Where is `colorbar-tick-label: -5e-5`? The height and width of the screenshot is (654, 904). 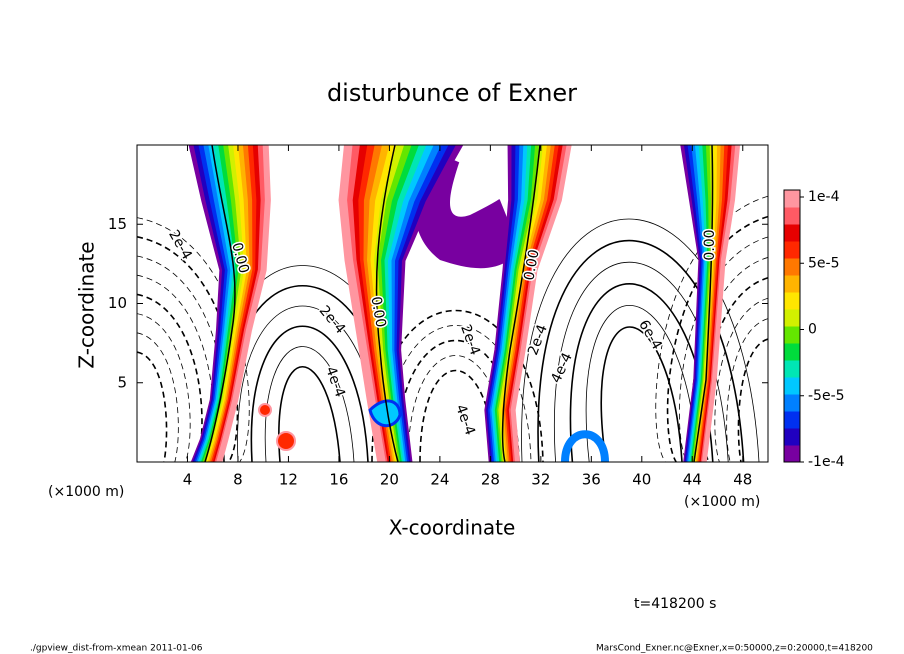 colorbar-tick-label: -5e-5 is located at coordinates (826, 396).